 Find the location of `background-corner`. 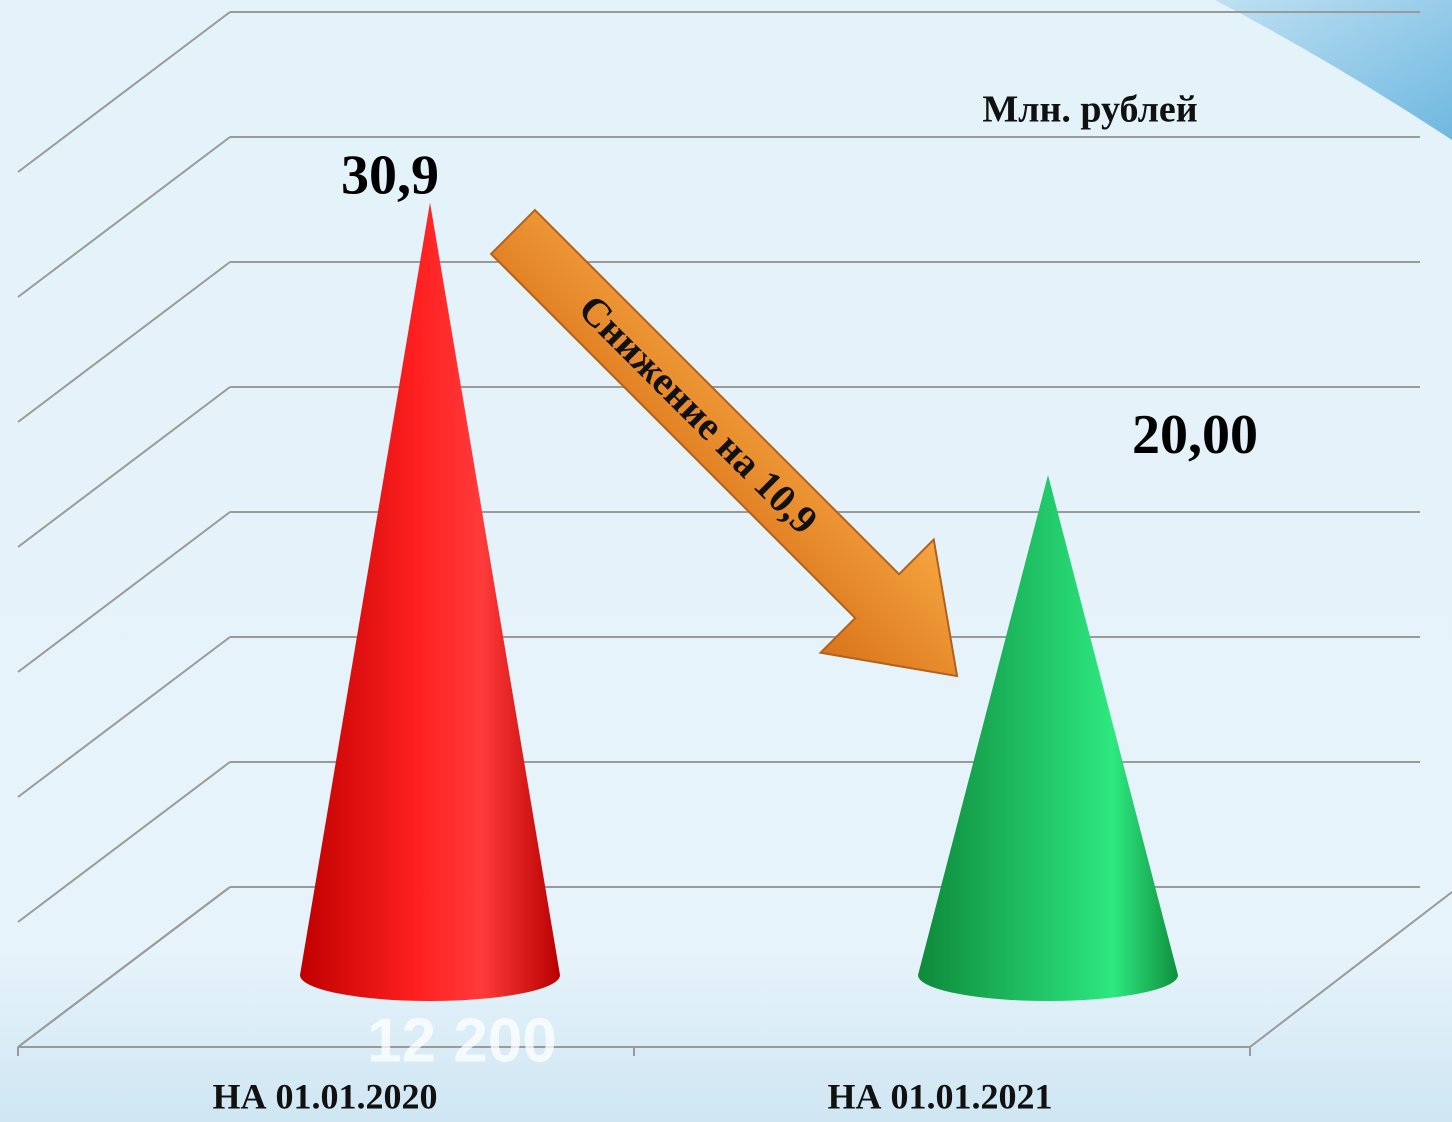

background-corner is located at coordinates (1333, 70).